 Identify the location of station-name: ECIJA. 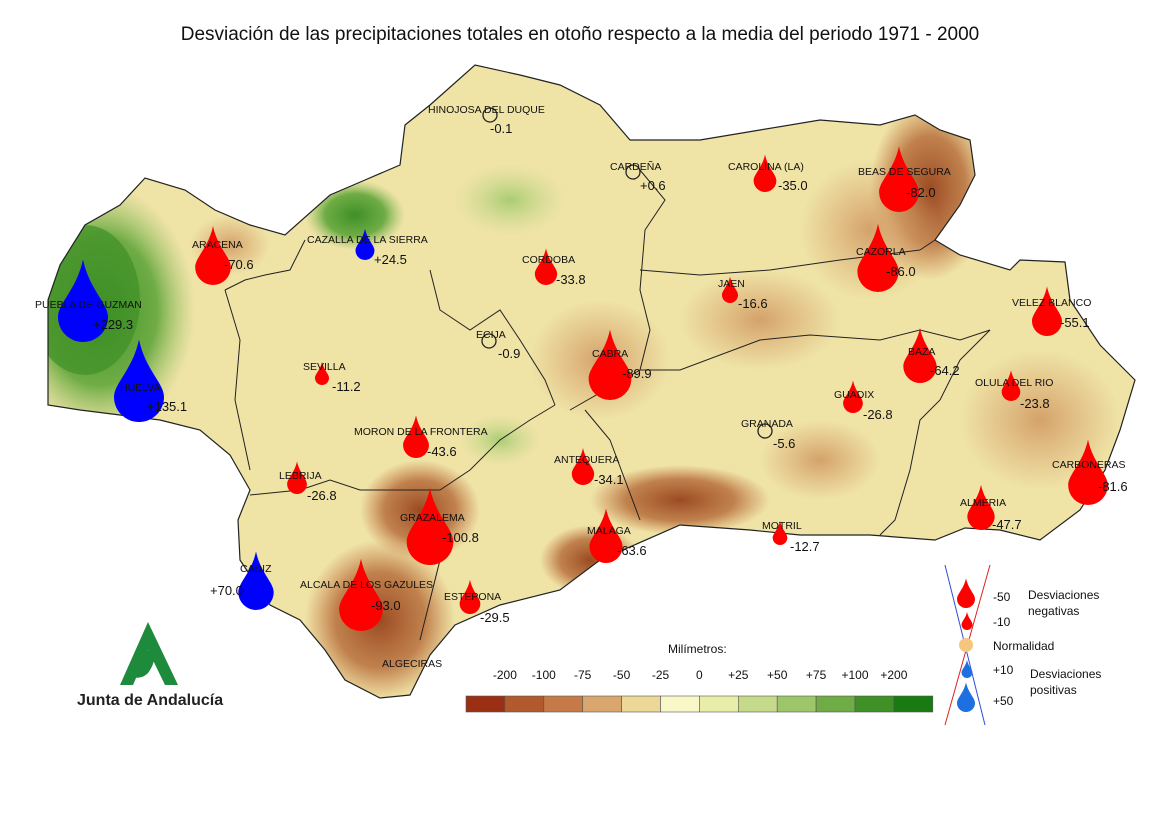
(491, 335).